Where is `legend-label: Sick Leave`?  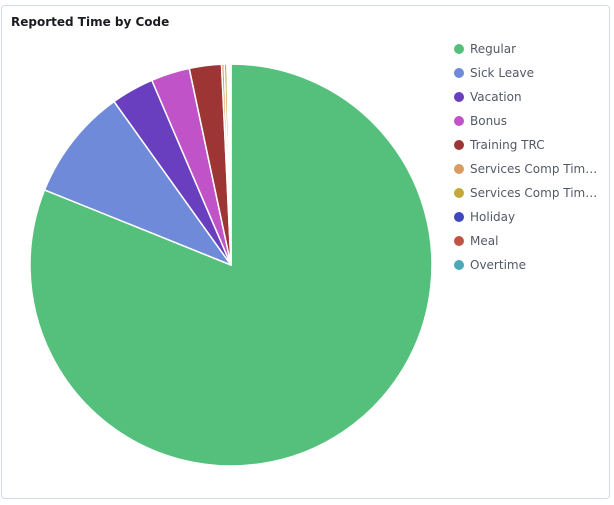
legend-label: Sick Leave is located at coordinates (502, 73).